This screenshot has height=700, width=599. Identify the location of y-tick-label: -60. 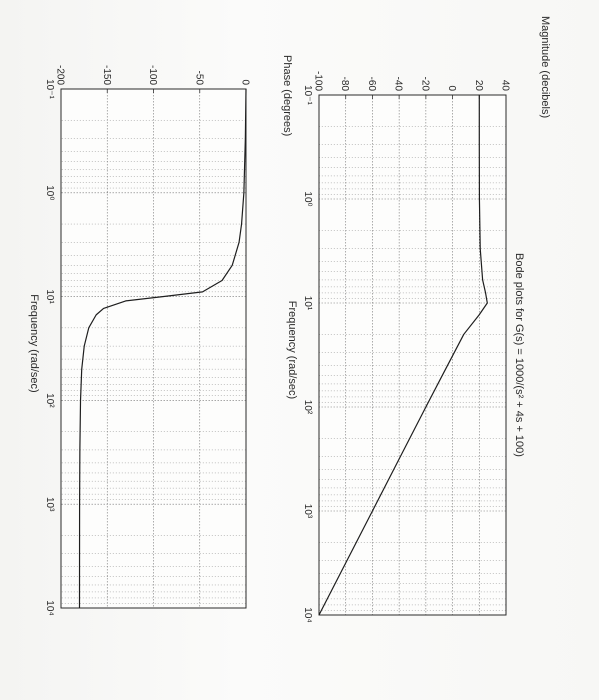
(371, 84).